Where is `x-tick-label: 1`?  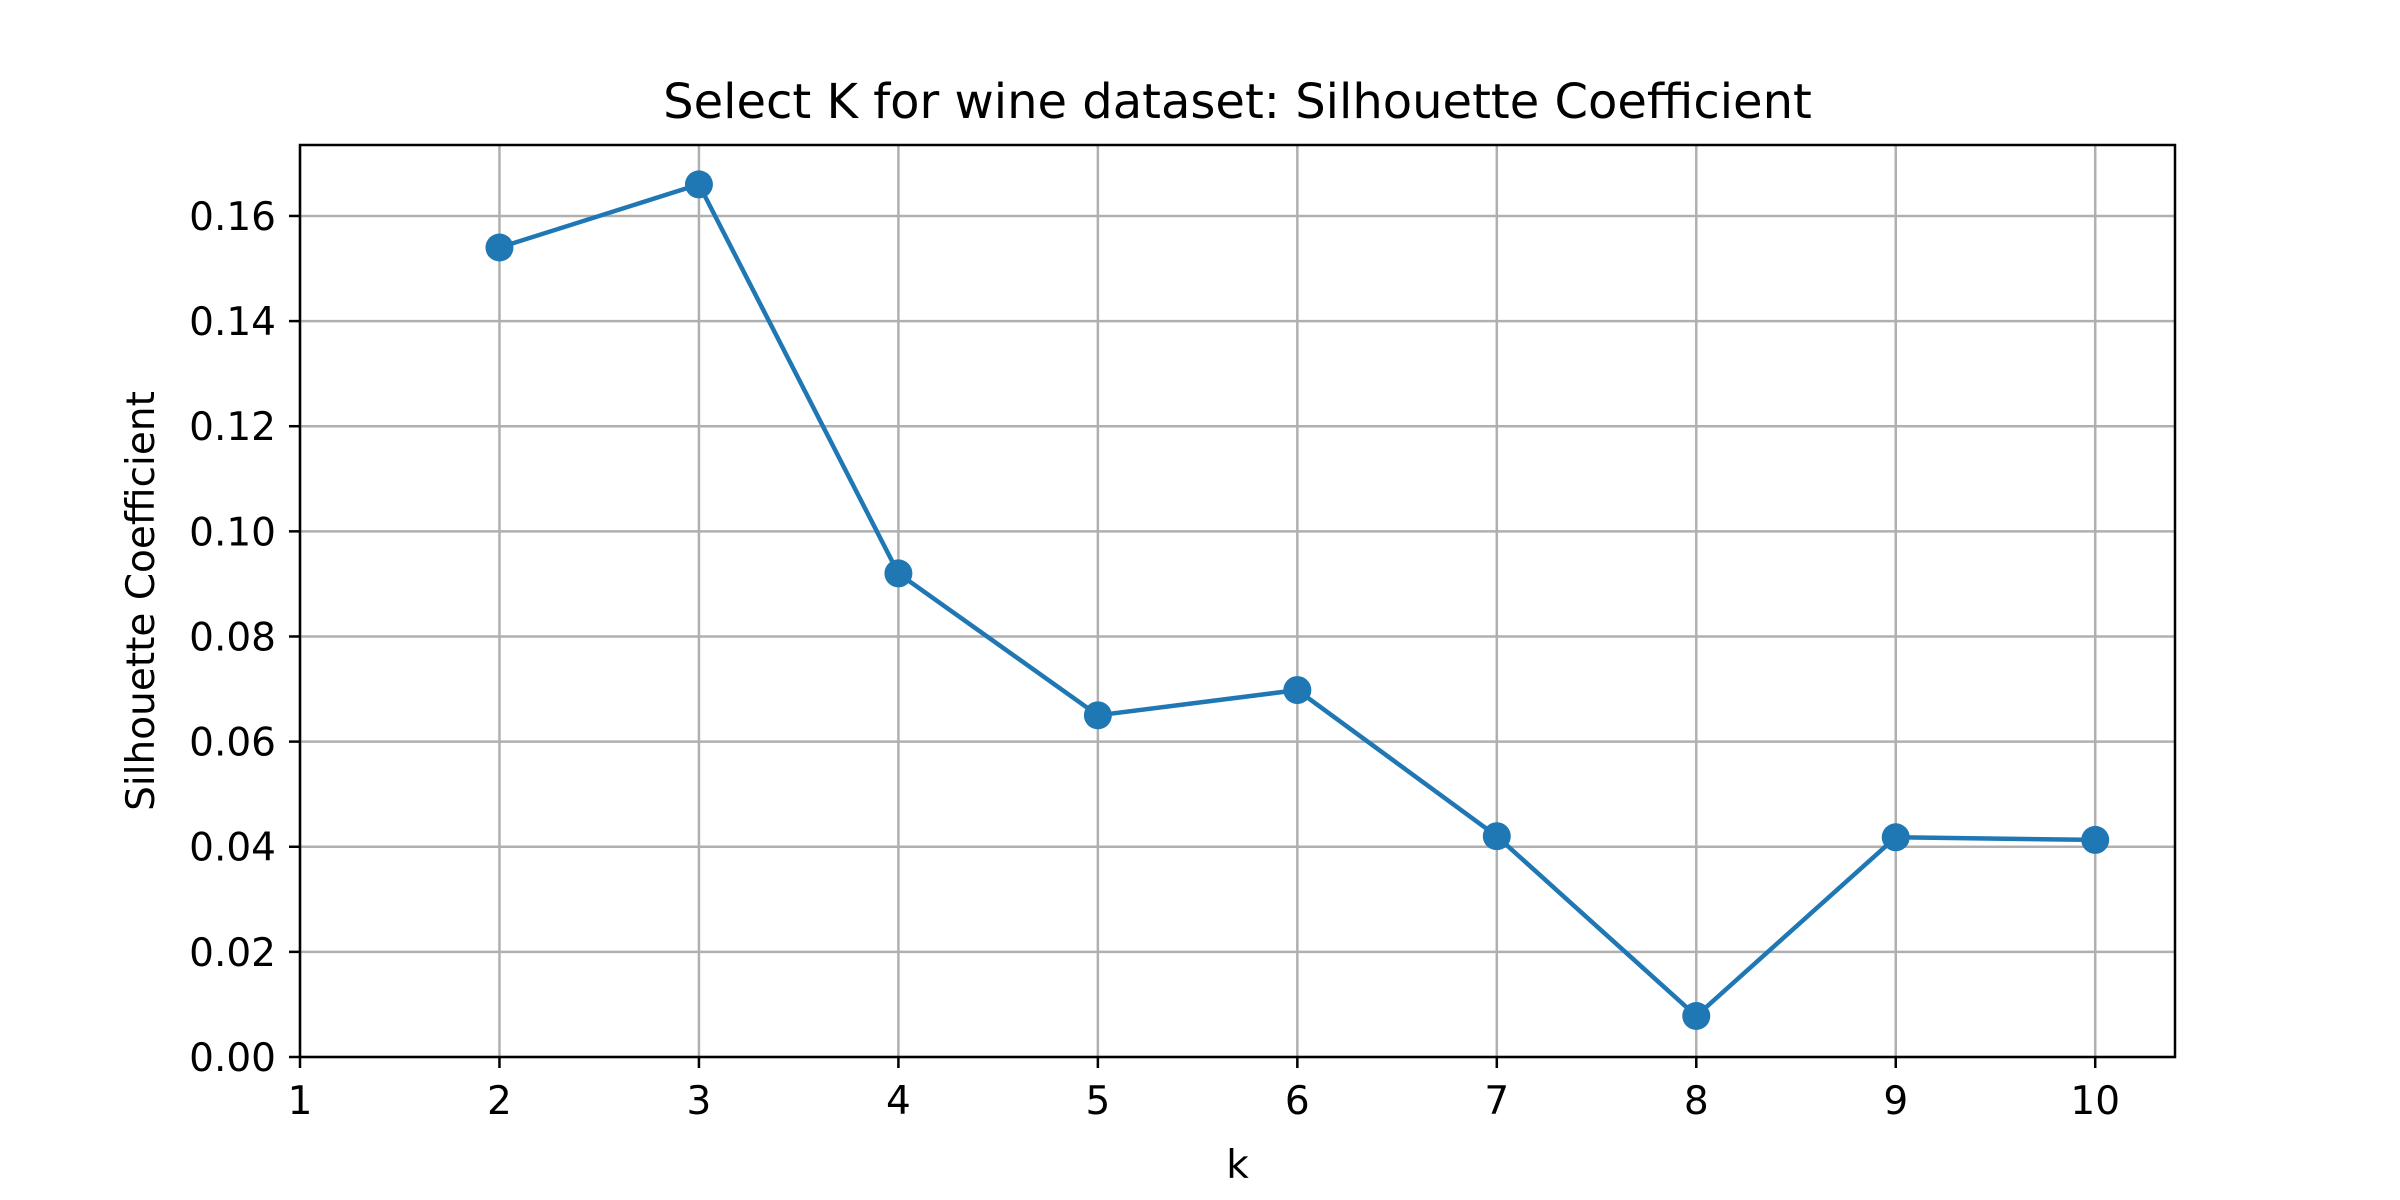 x-tick-label: 1 is located at coordinates (300, 1101).